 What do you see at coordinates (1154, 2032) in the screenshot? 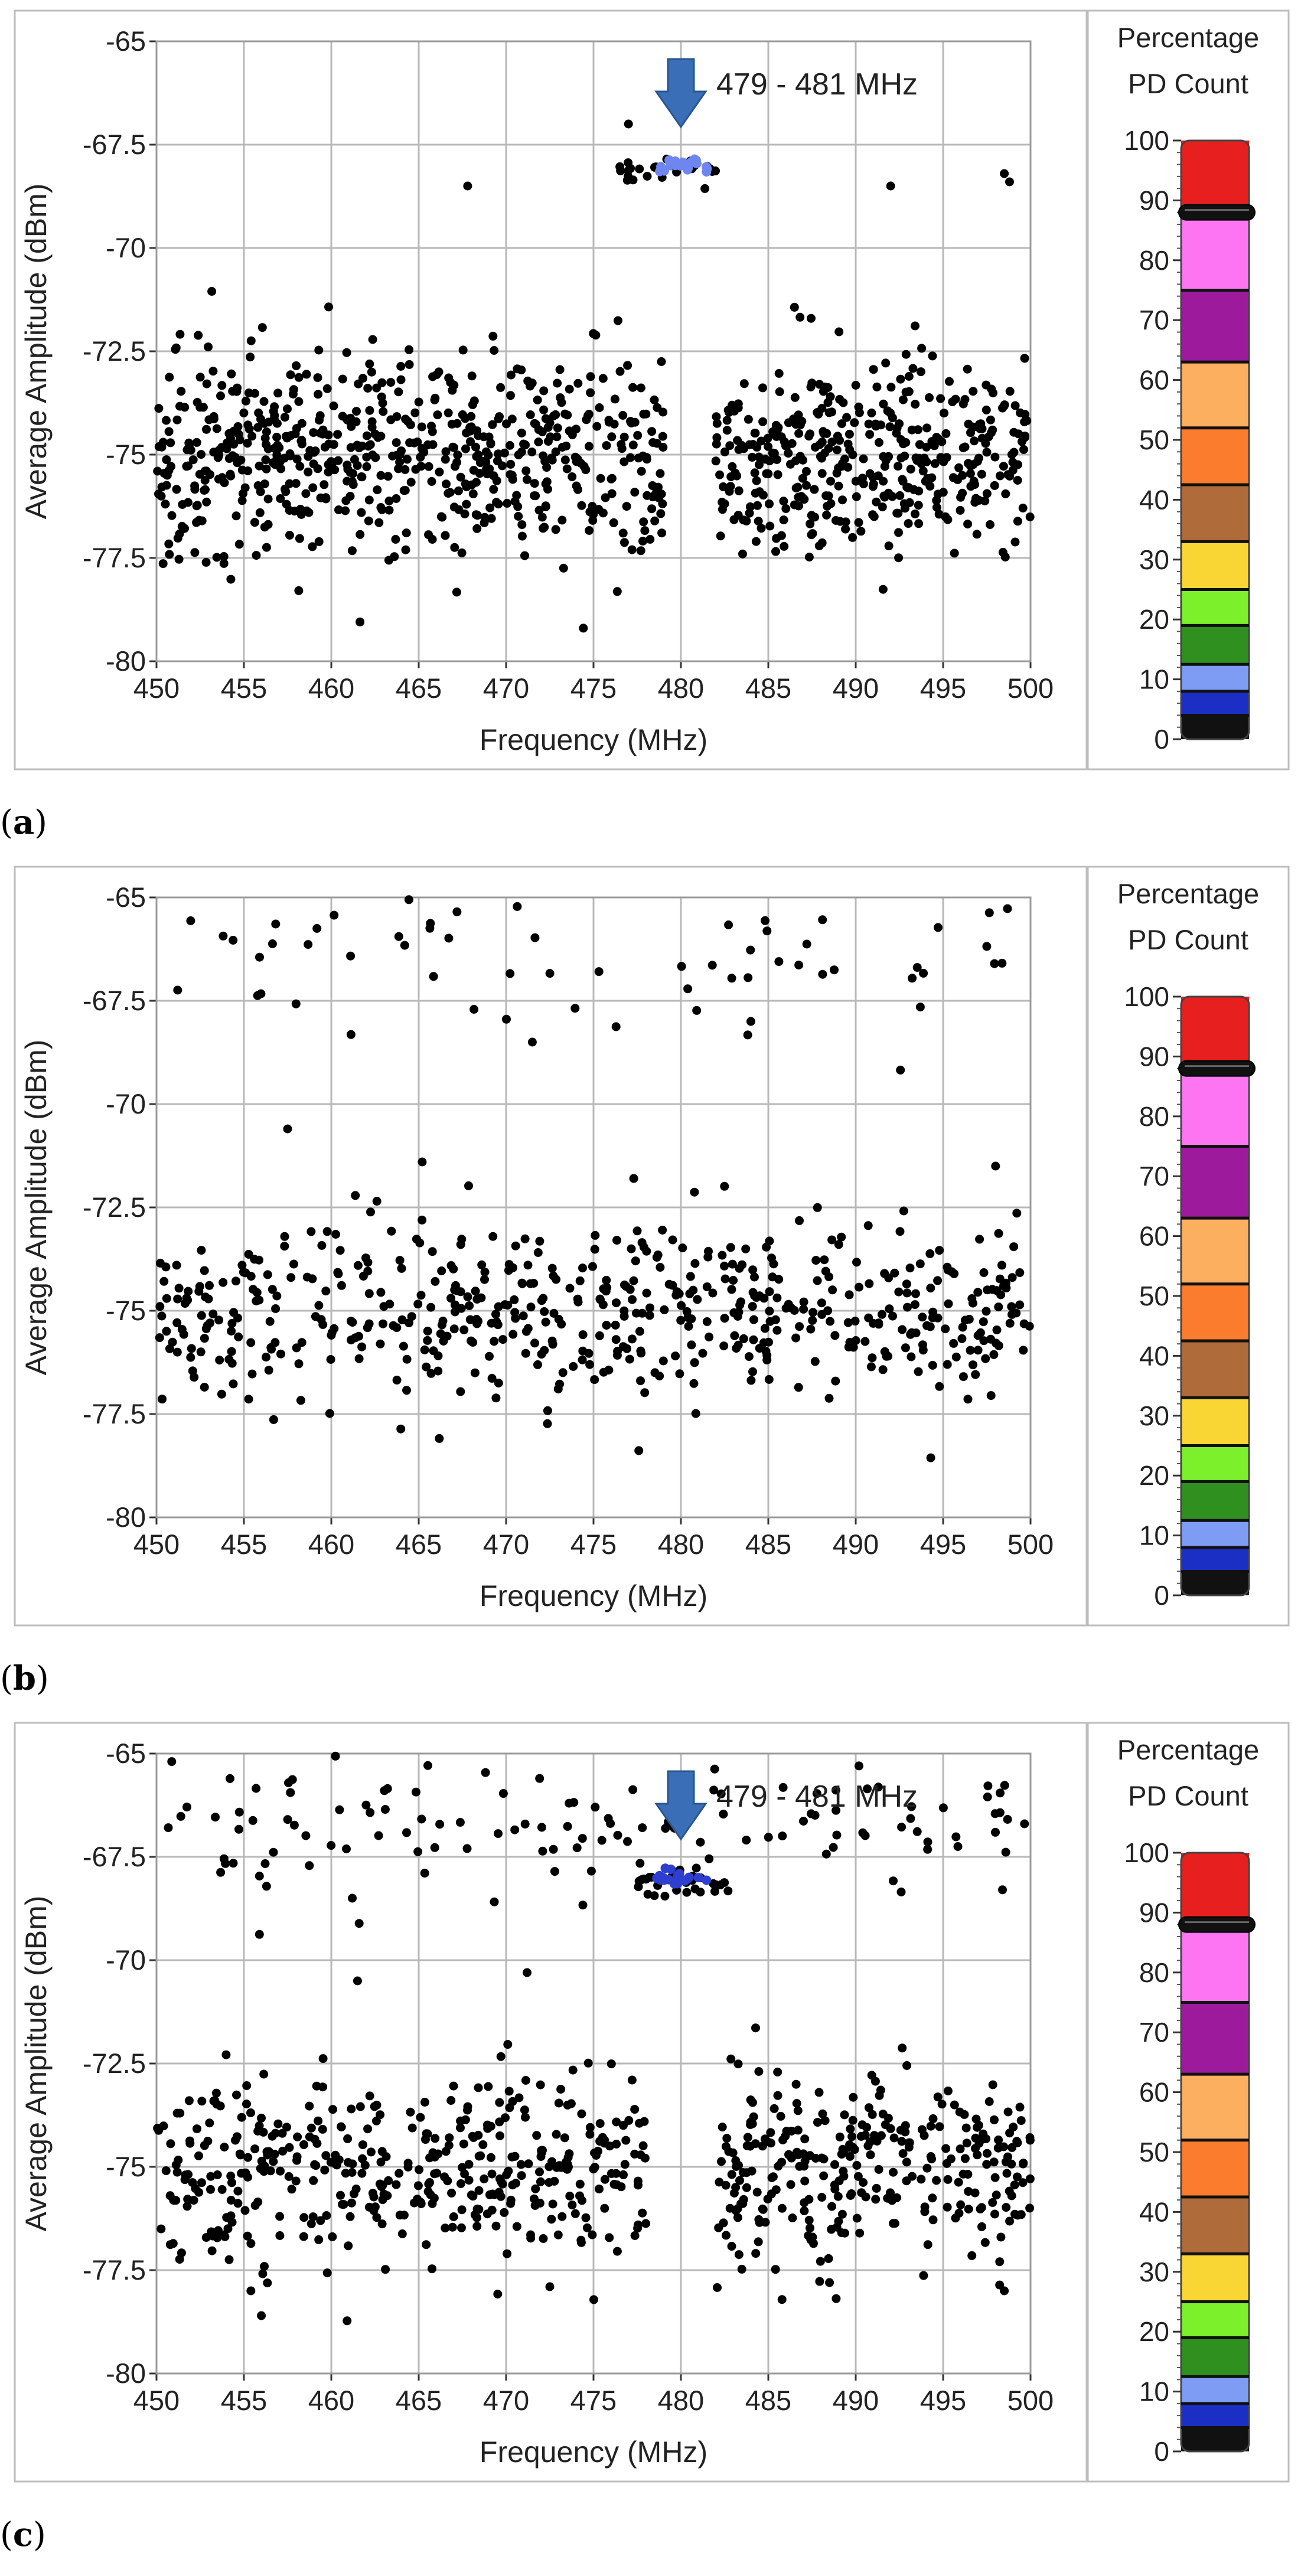
I see `colorbar-tick-label: 70` at bounding box center [1154, 2032].